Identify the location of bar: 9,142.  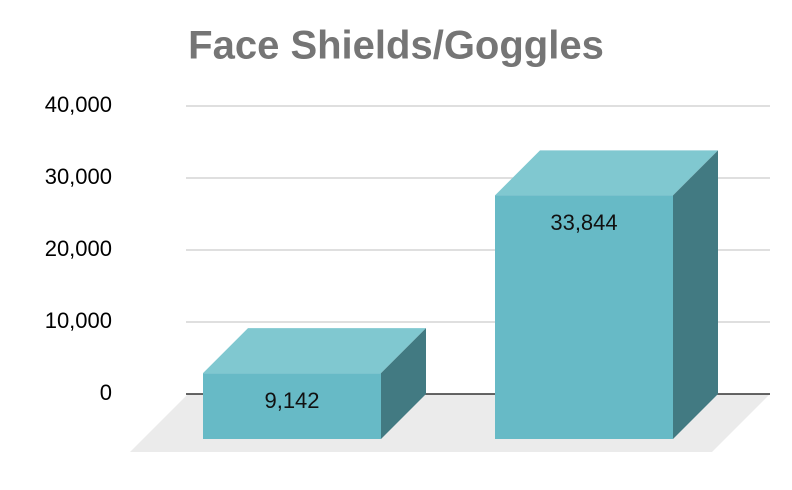
(314, 383).